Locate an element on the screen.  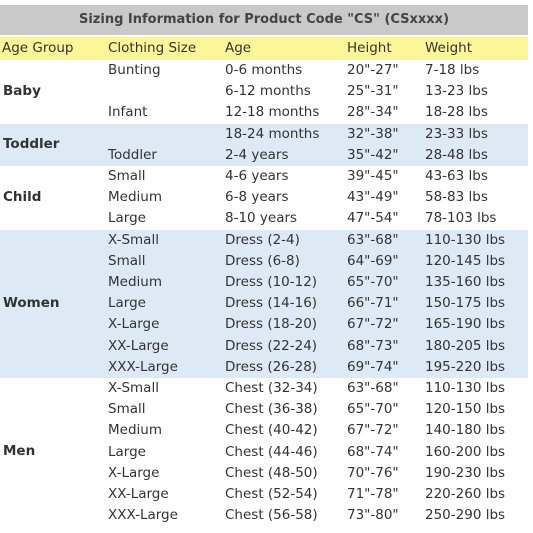
cell-weight: 135-160 lbs is located at coordinates (465, 282).